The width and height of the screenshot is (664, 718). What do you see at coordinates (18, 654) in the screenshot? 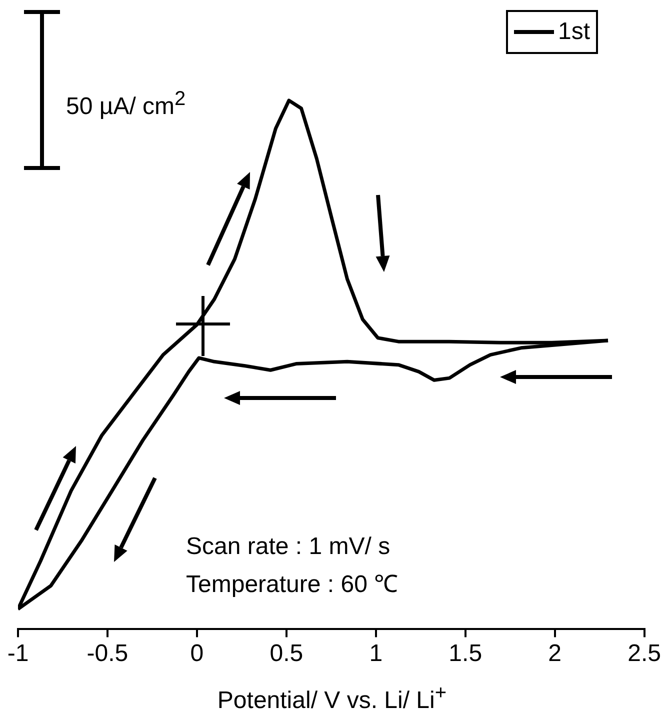
I see `x-tick-label: -1` at bounding box center [18, 654].